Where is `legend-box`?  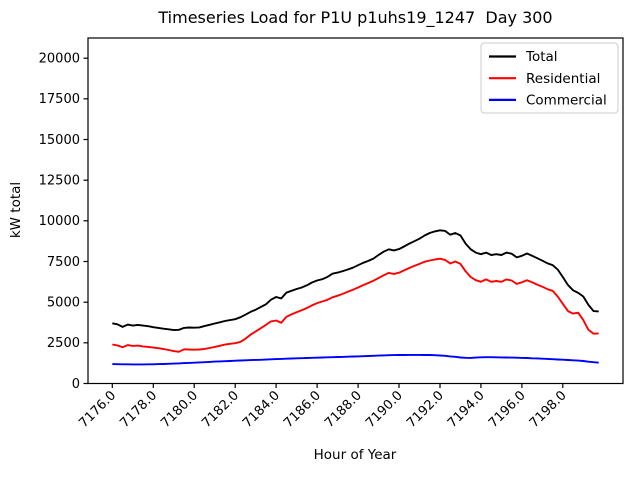 legend-box is located at coordinates (549, 78).